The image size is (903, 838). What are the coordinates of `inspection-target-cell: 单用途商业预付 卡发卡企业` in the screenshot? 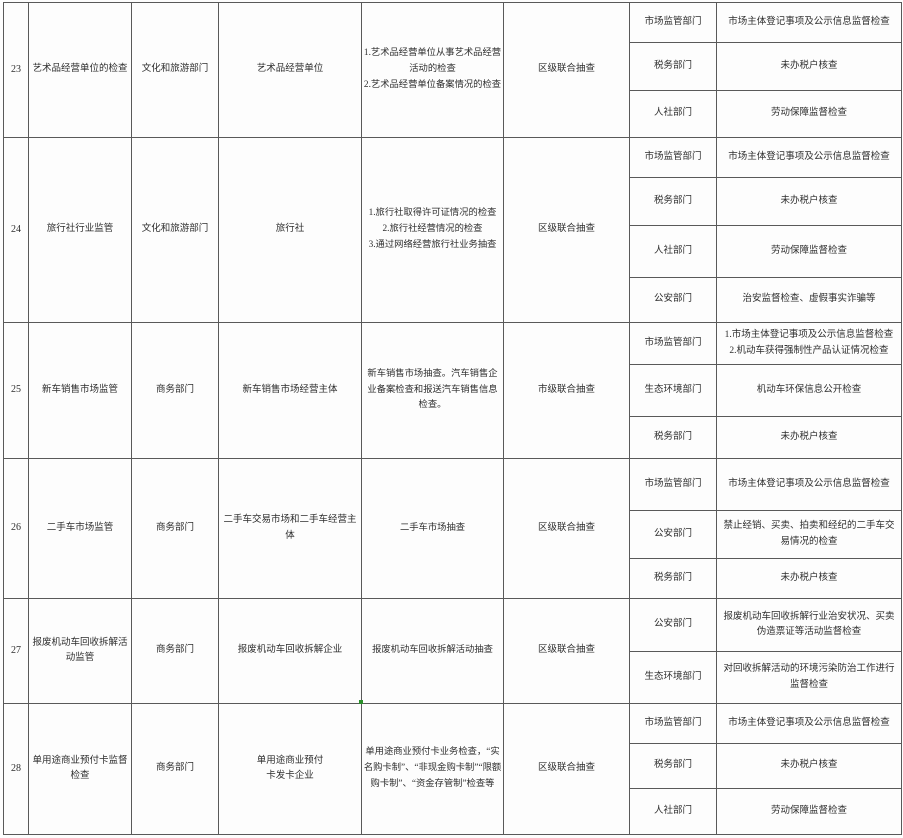 It's located at (290, 769).